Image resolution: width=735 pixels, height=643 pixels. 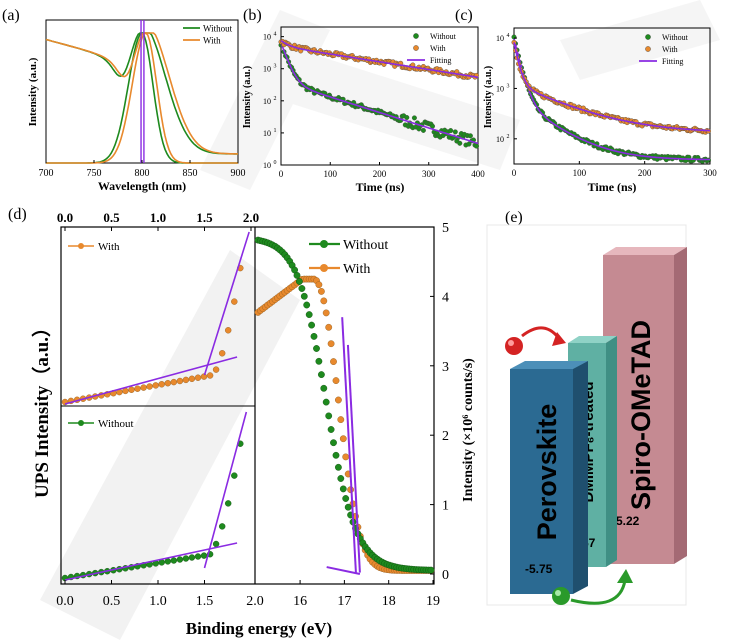 I want to click on hole-highlight, so click(x=511, y=343).